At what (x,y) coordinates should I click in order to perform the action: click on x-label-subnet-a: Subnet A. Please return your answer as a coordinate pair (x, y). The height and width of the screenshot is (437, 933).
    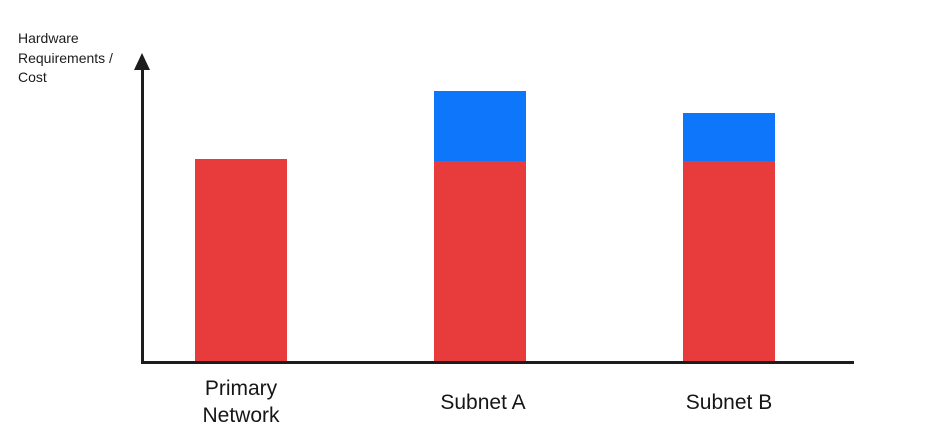
    Looking at the image, I should click on (483, 402).